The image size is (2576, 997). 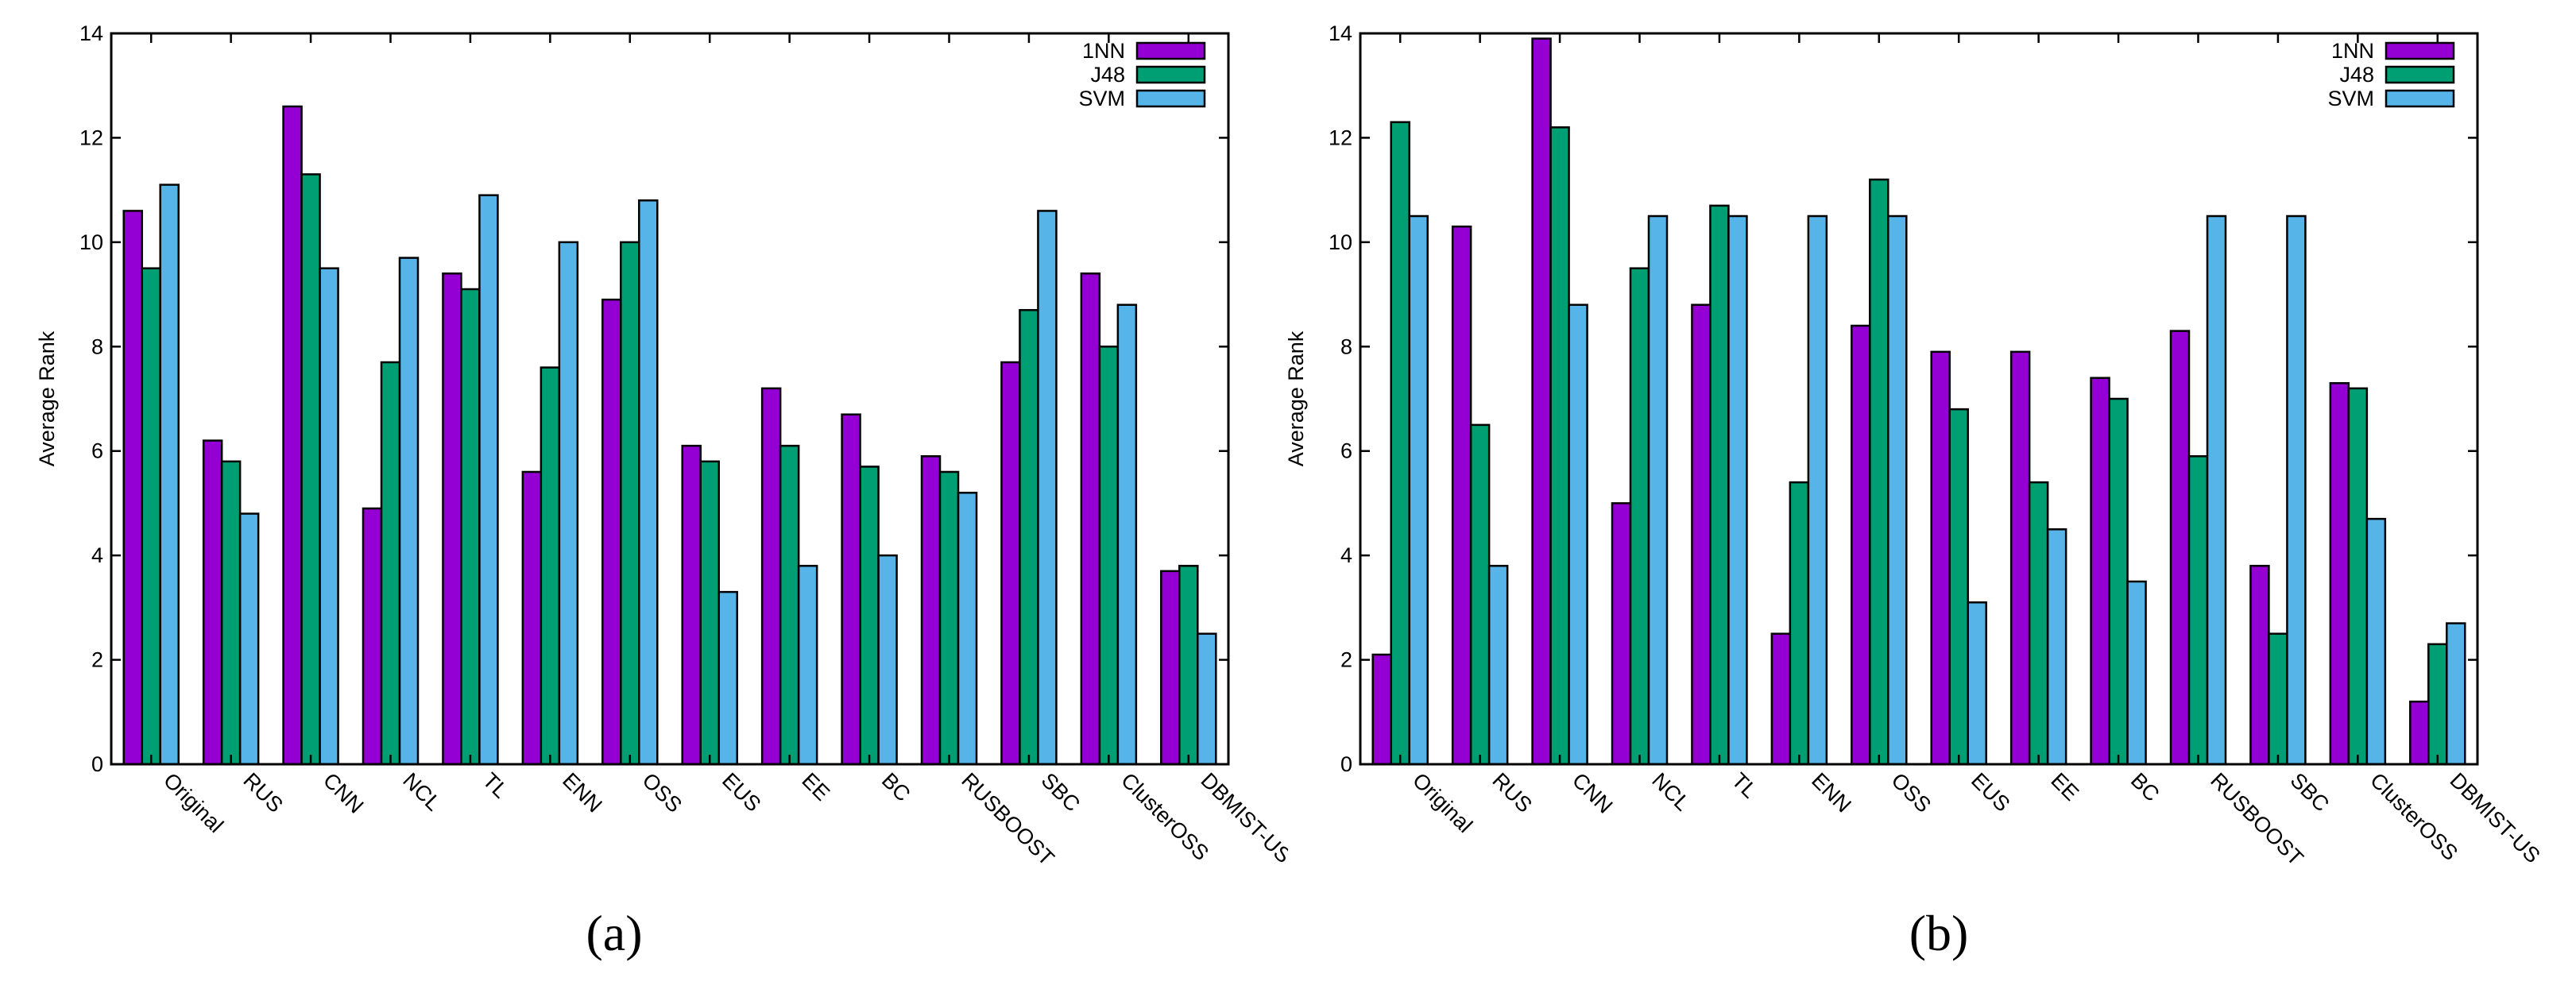 I want to click on bar-1nn-original-a, so click(x=132, y=488).